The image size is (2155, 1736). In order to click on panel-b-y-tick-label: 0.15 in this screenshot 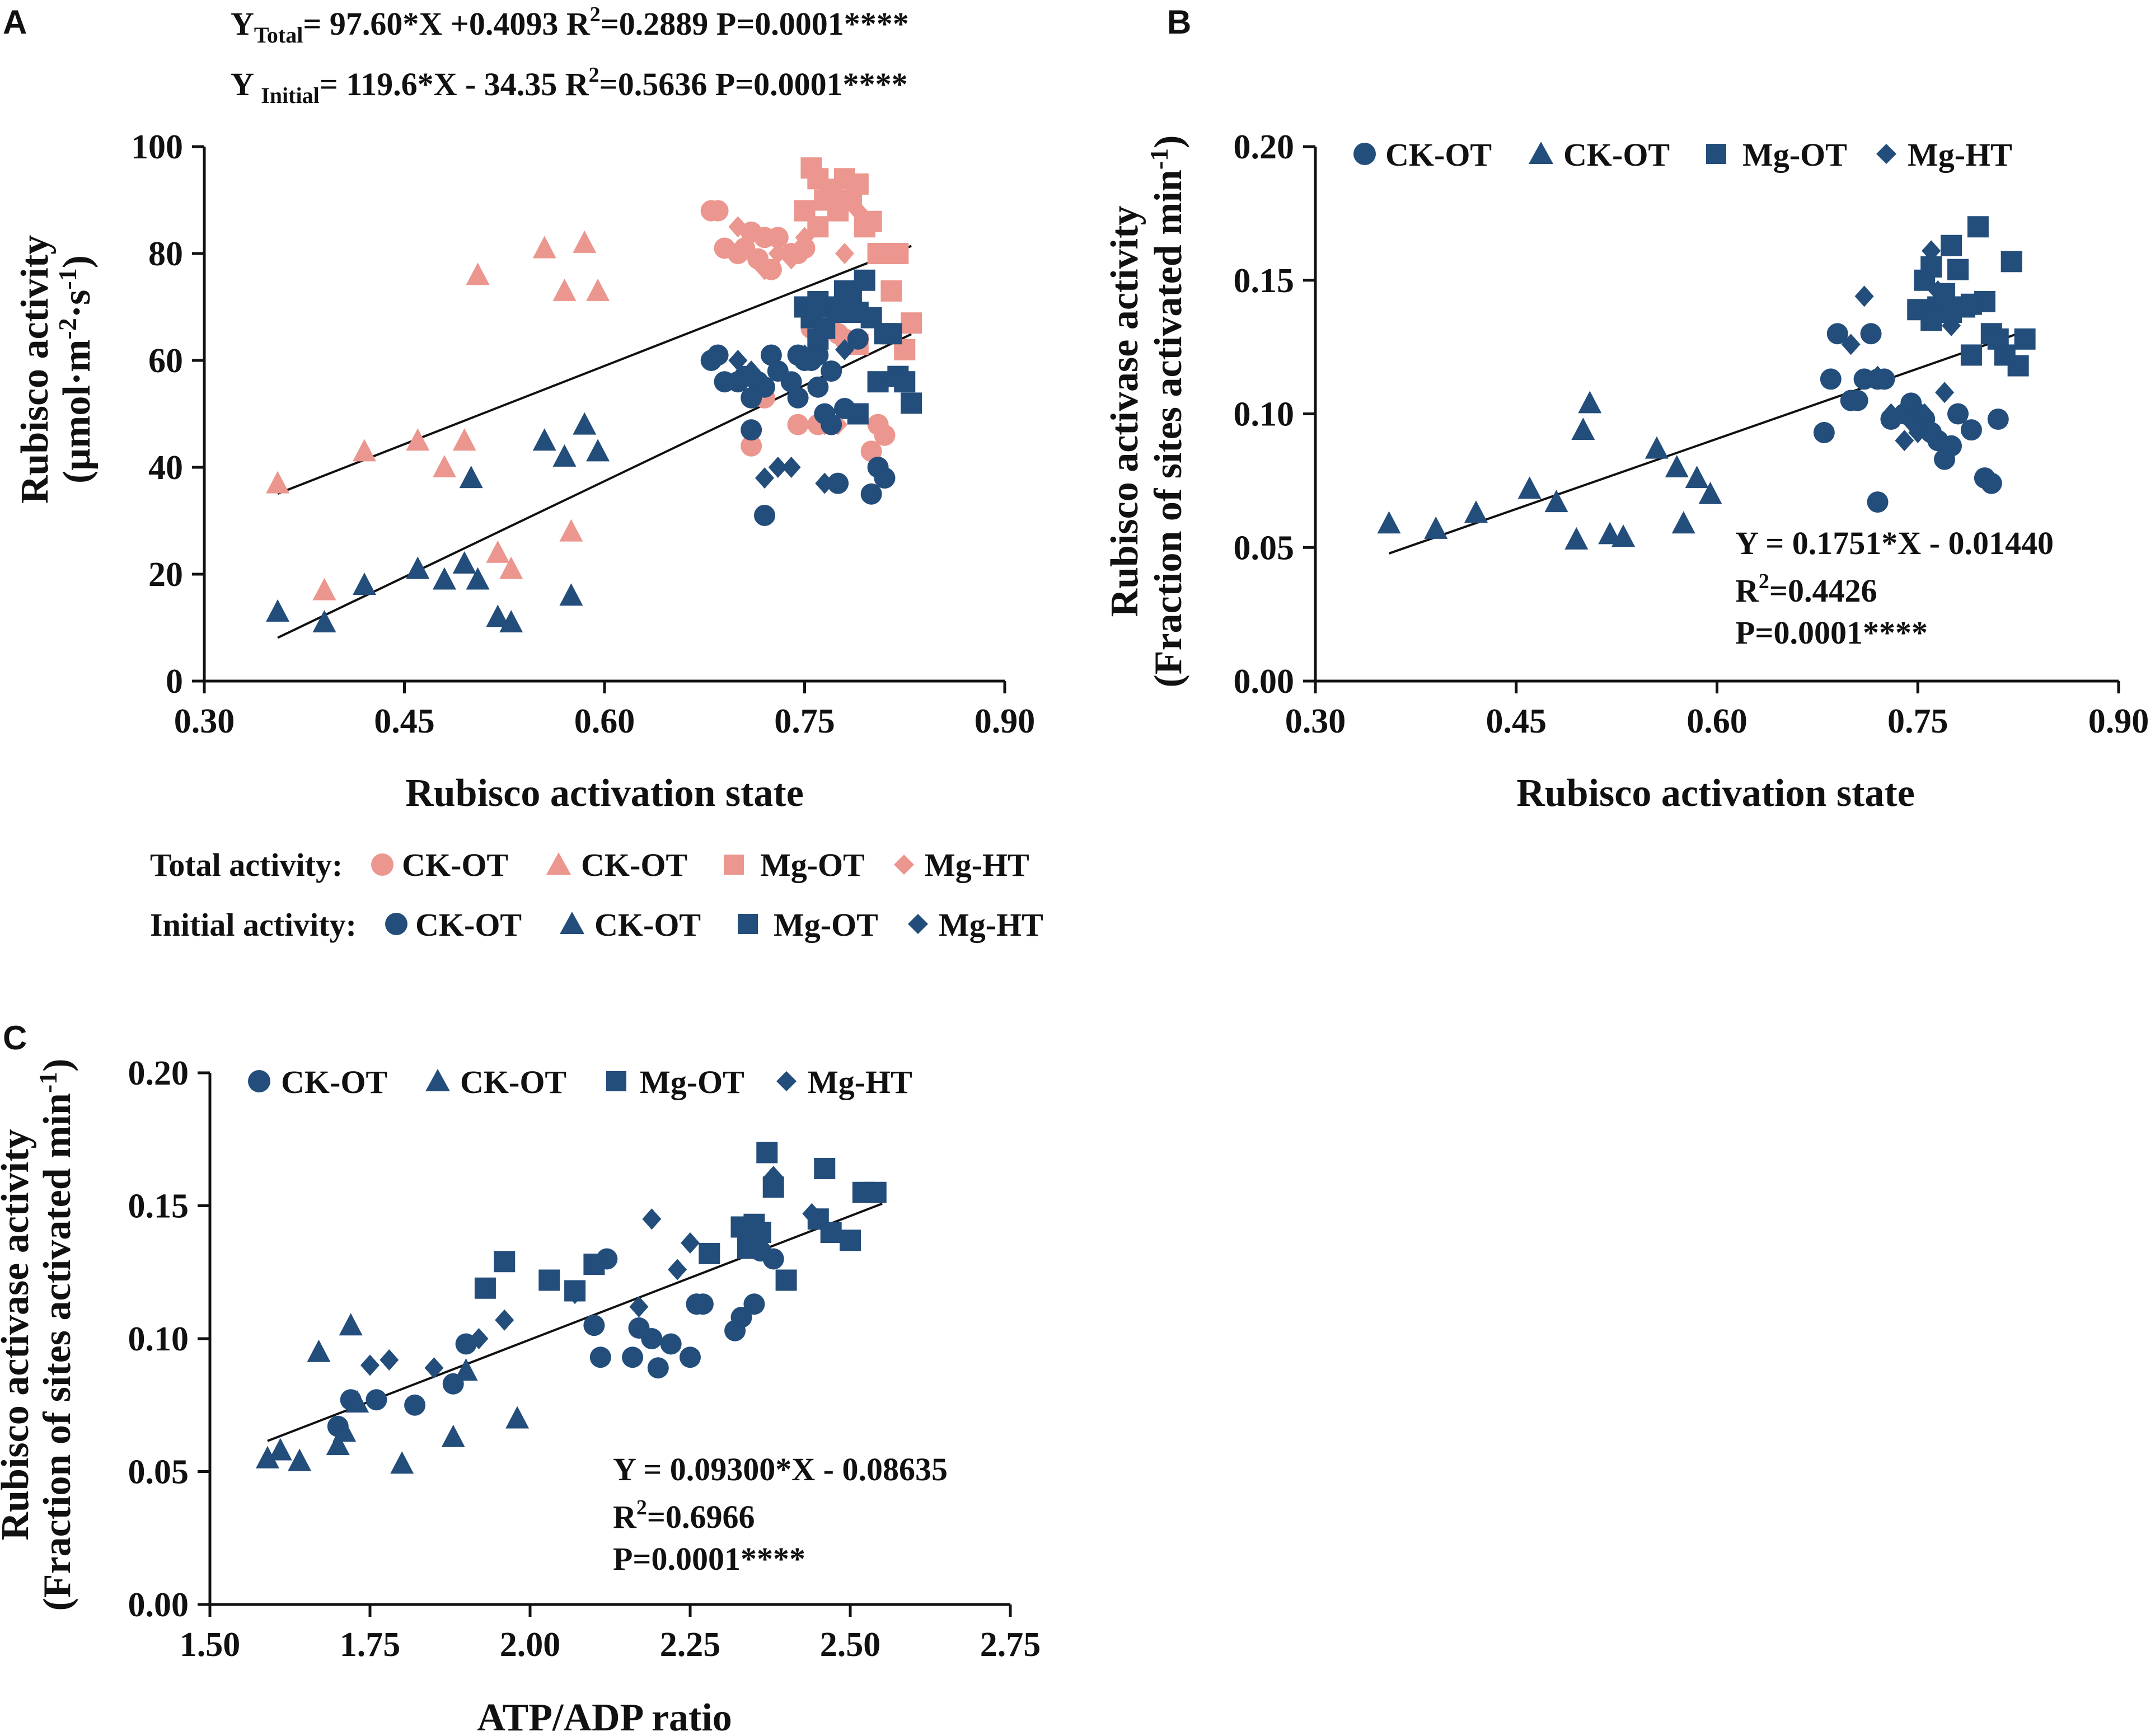, I will do `click(1264, 281)`.